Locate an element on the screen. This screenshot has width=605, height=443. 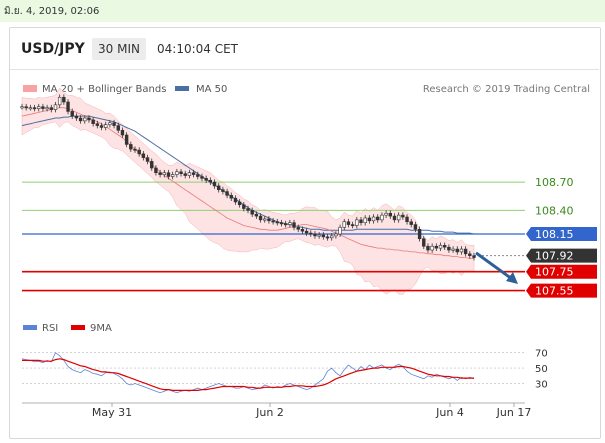
x-tick-label: Jun 2 is located at coordinates (269, 412).